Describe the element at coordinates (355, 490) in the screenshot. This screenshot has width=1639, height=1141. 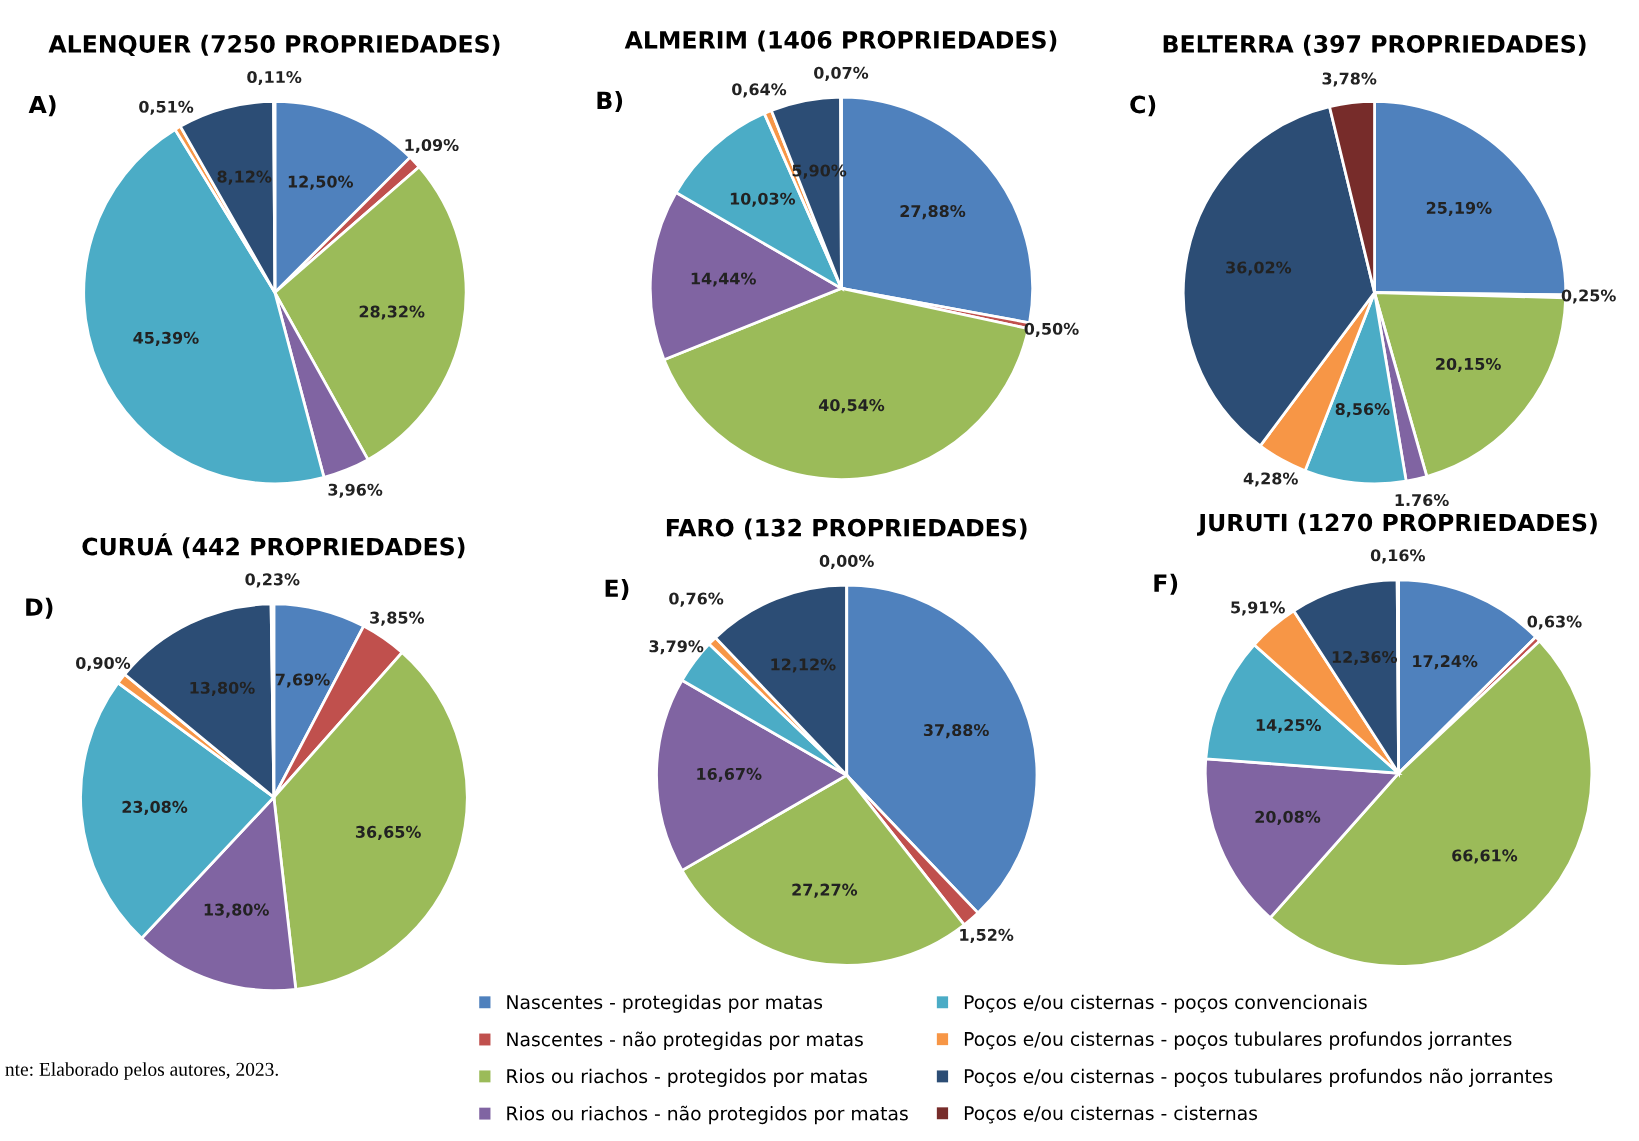
I see `data-label: 3,96%` at that location.